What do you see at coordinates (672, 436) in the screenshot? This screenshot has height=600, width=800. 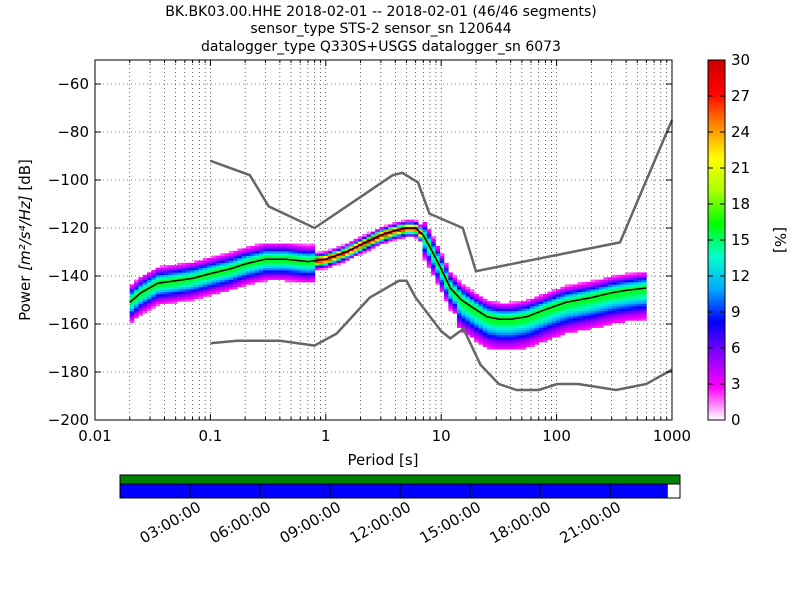 I see `x-tick-label: 1000` at bounding box center [672, 436].